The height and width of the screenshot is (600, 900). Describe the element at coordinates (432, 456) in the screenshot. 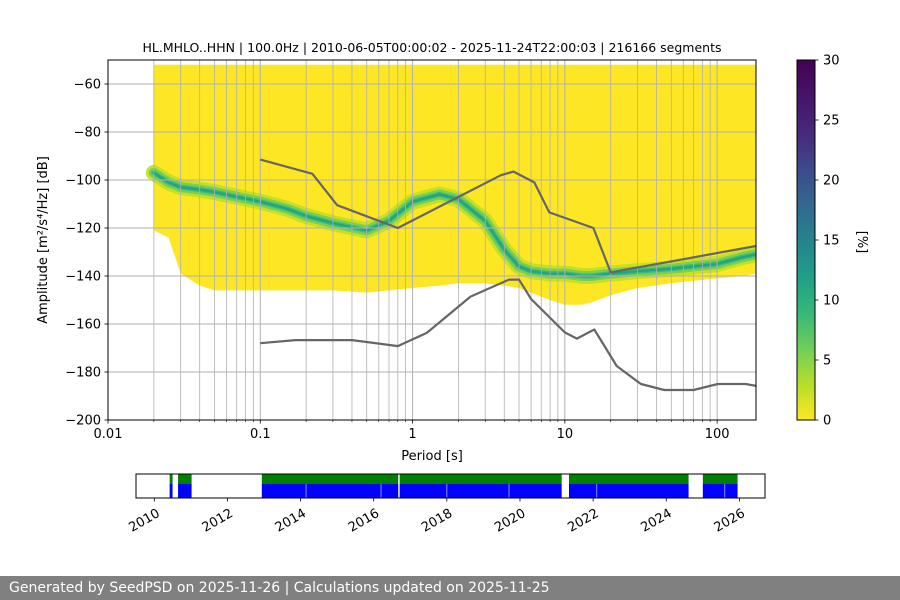

I see `x-axis-label: Period [s]` at that location.